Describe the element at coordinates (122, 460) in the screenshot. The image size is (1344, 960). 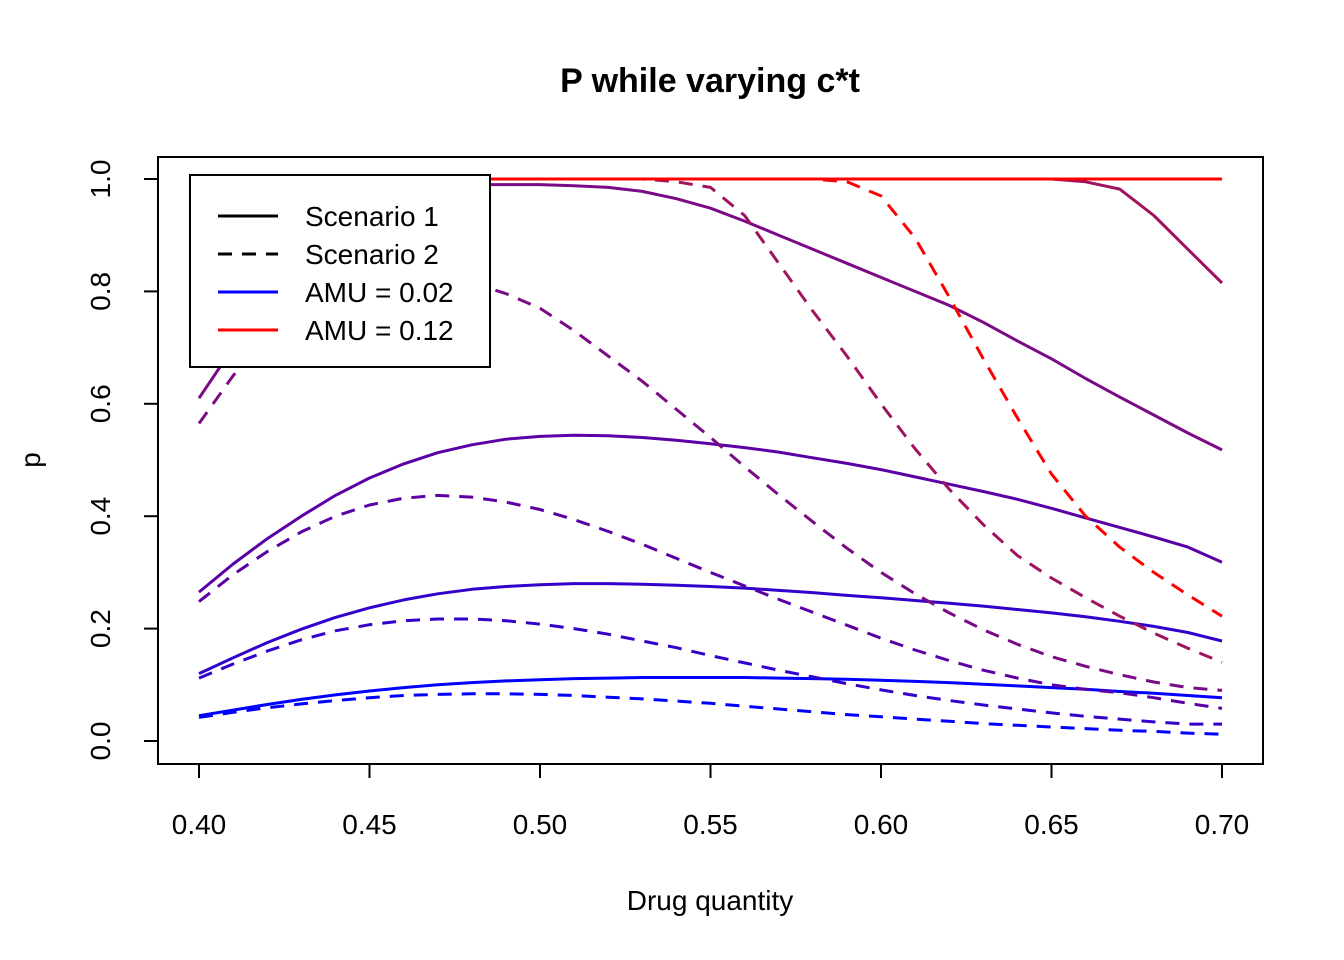
I see `y-axis: 0.0 0.2 0.4 0.6 0.8 1.0` at that location.